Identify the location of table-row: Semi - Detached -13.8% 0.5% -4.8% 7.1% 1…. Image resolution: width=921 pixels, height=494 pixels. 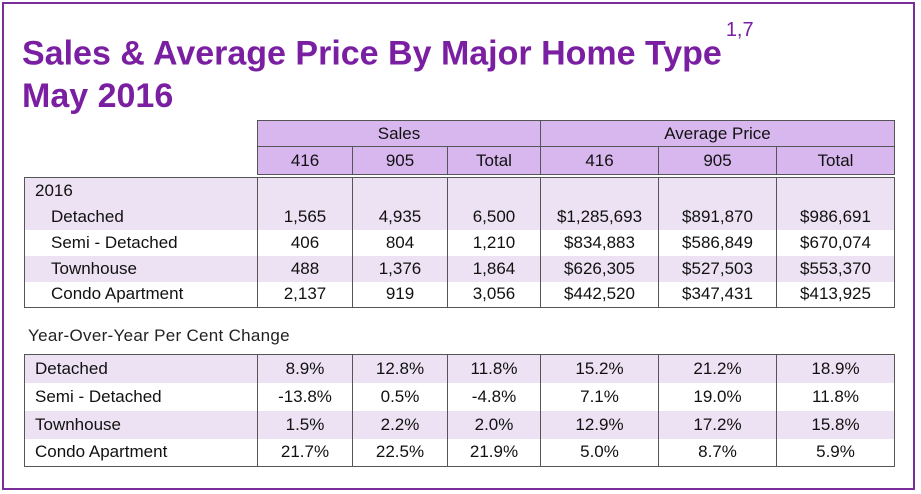
(459, 396).